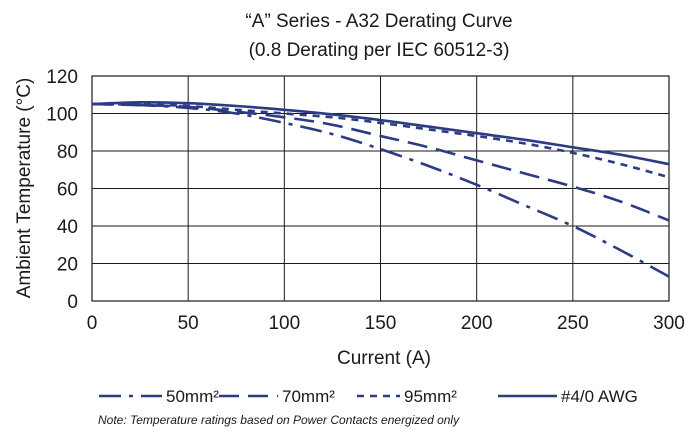 The image size is (689, 434). Describe the element at coordinates (24, 188) in the screenshot. I see `y-axis-label: Ambient Temperature (°C)` at that location.